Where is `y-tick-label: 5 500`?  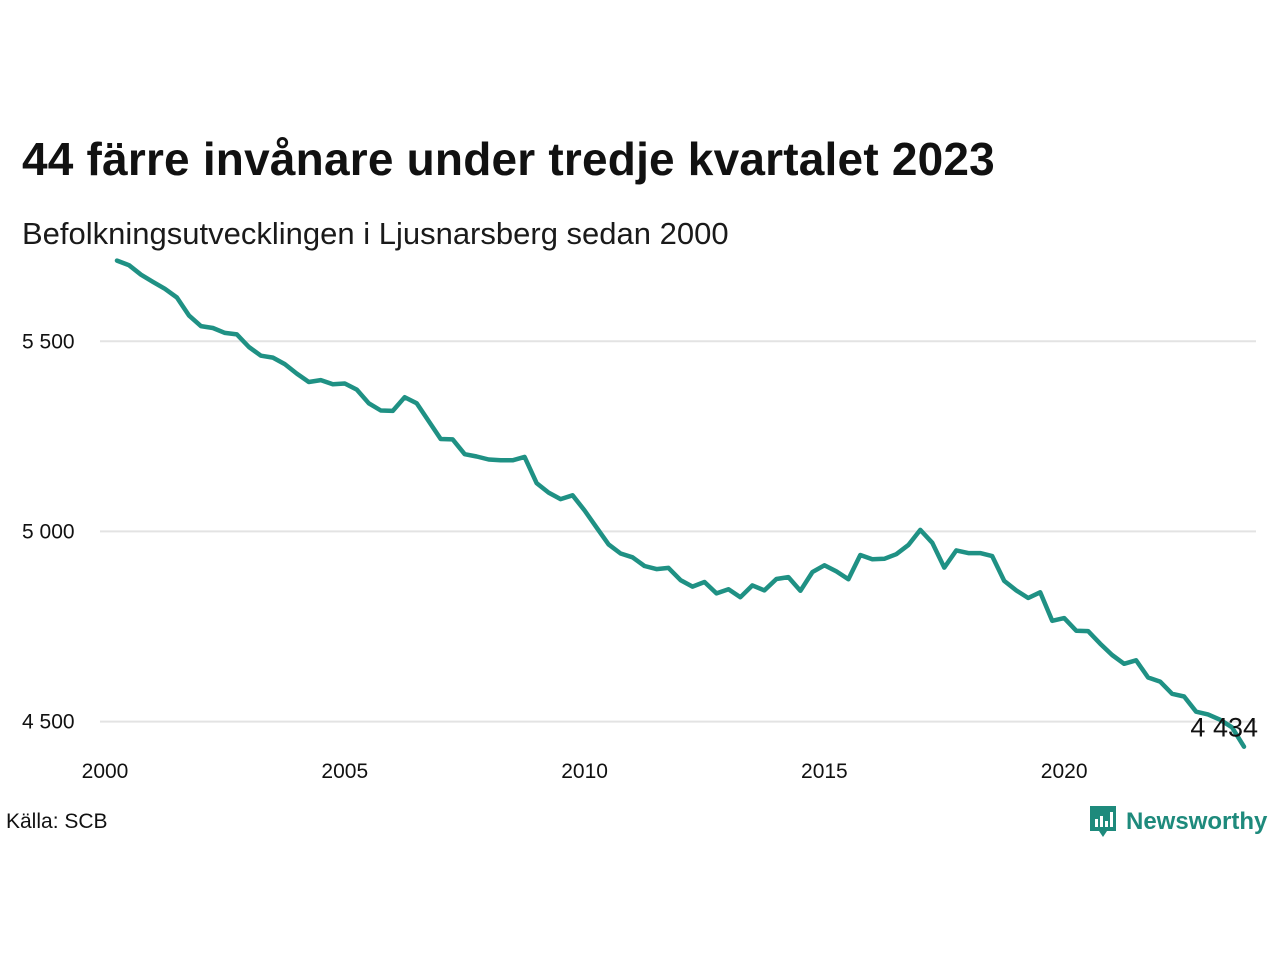
y-tick-label: 5 500 is located at coordinates (48, 341).